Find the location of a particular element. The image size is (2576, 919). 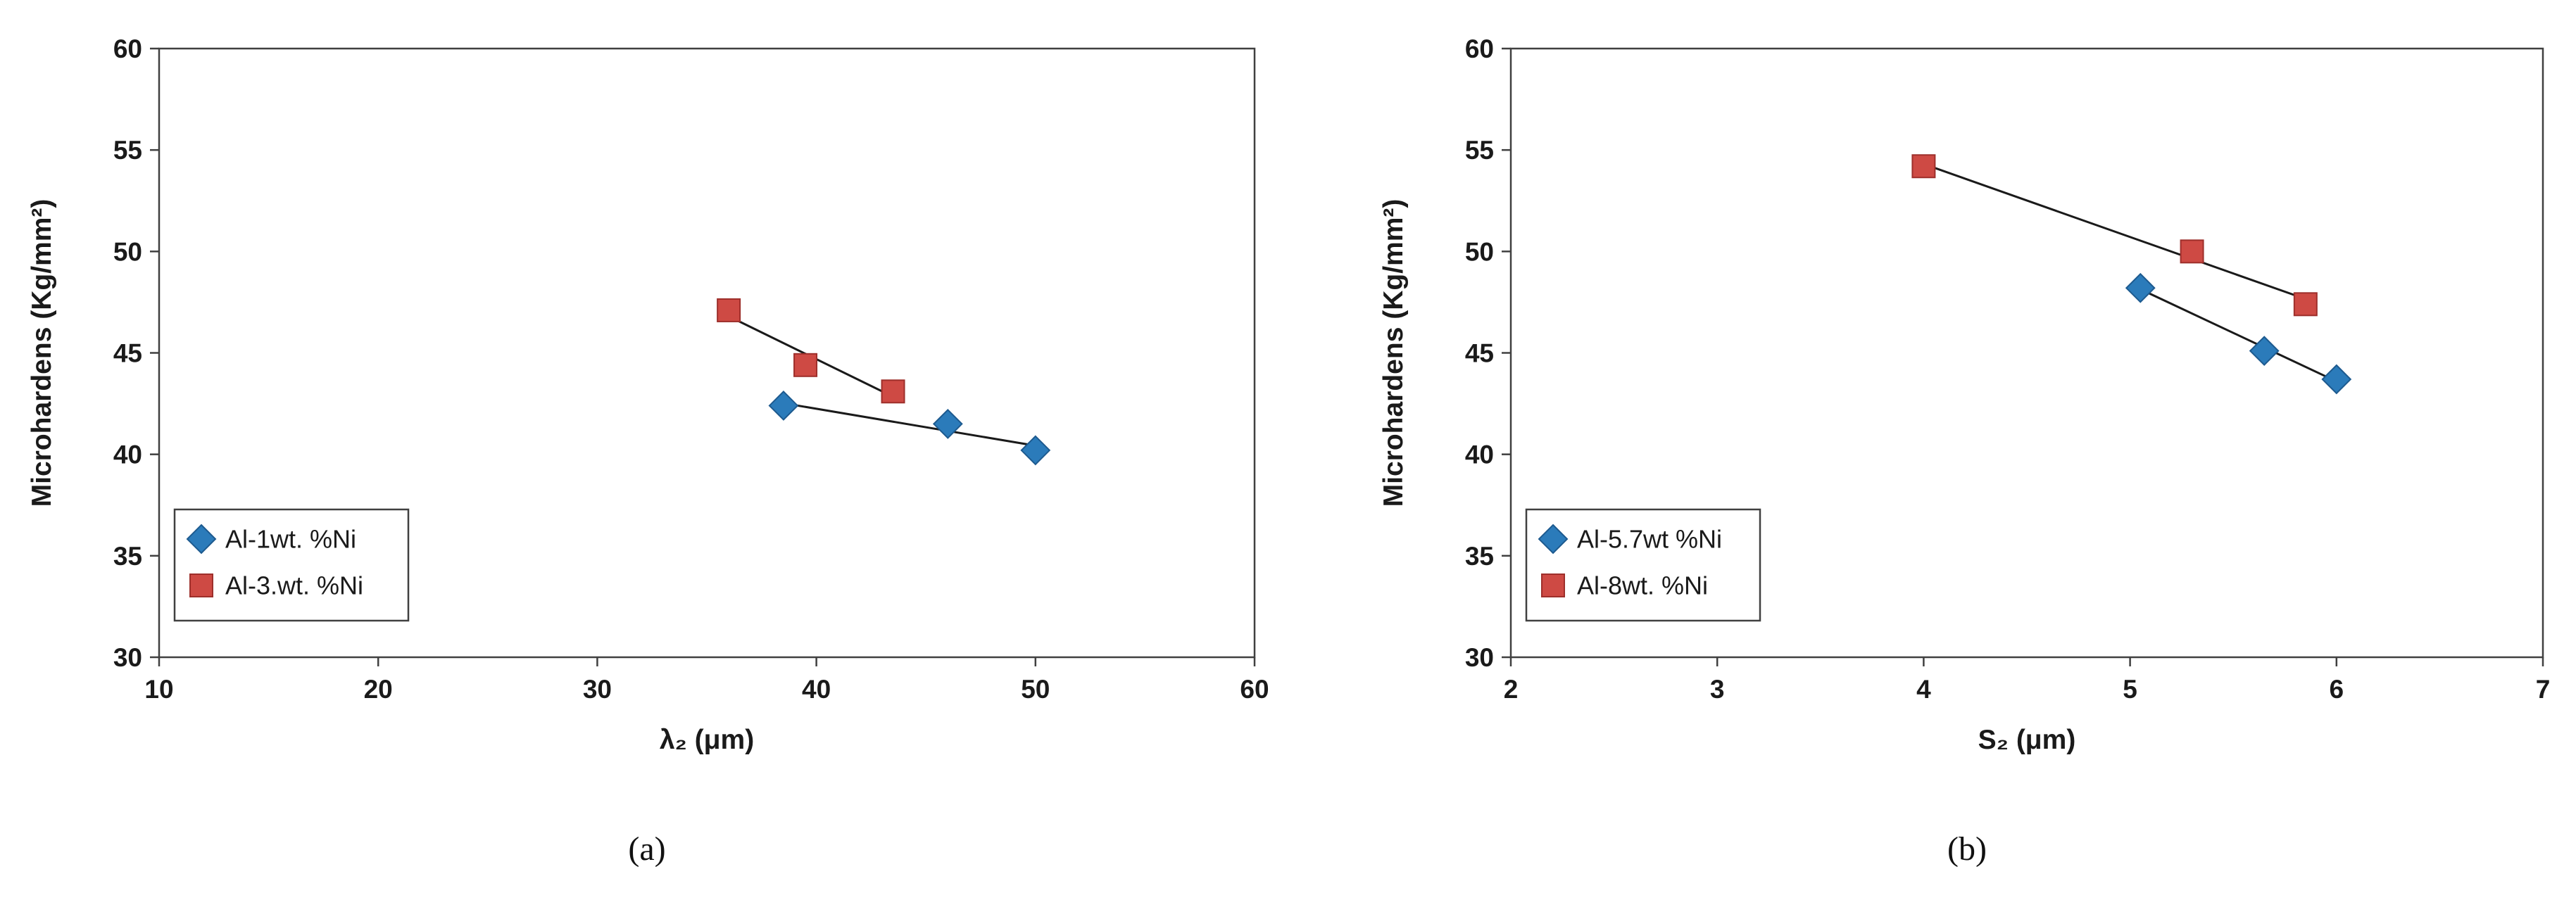

x-axis-title: λ₂ (μm) is located at coordinates (707, 740).